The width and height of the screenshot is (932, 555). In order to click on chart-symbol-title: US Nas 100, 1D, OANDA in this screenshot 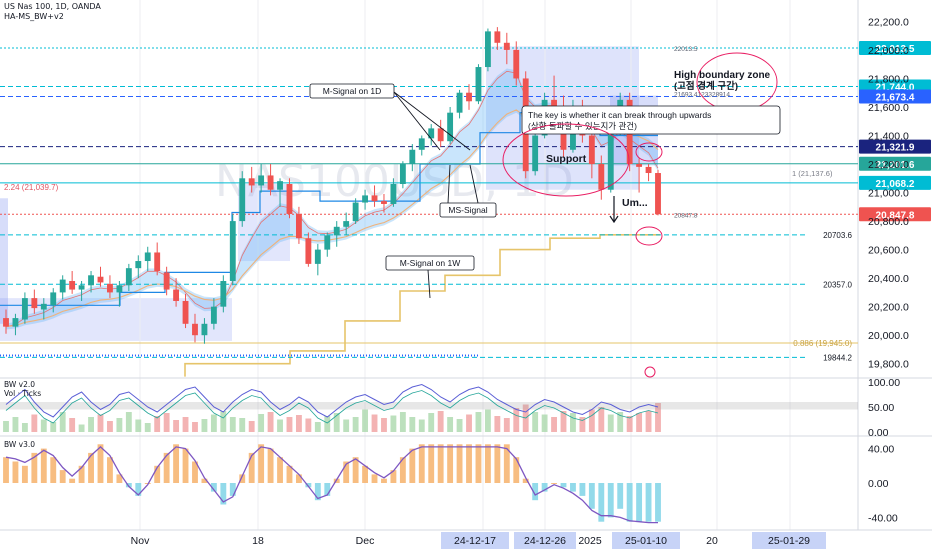, I will do `click(52, 6)`.